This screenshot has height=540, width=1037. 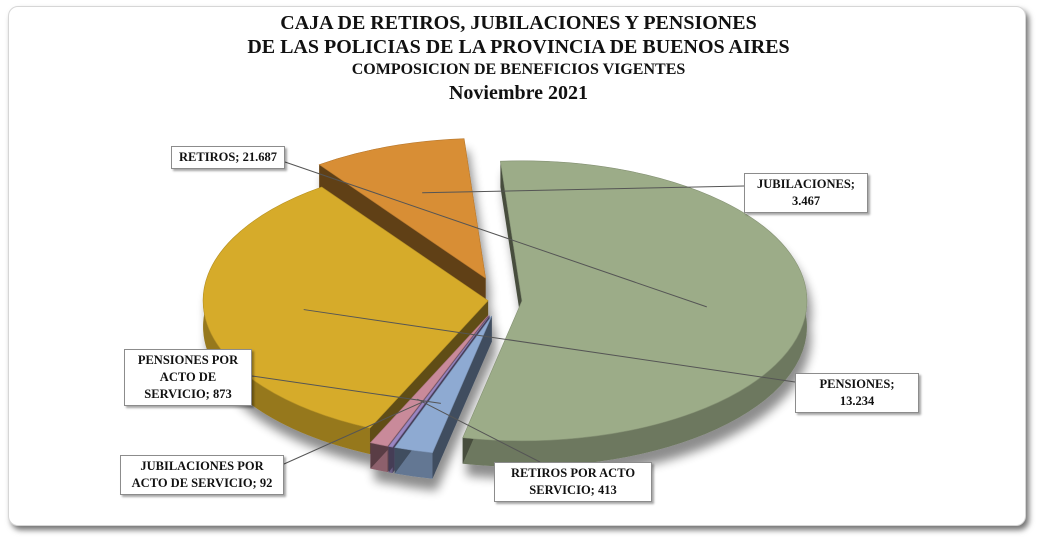 What do you see at coordinates (228, 157) in the screenshot?
I see `label-retiros: RETIROS; 21.687` at bounding box center [228, 157].